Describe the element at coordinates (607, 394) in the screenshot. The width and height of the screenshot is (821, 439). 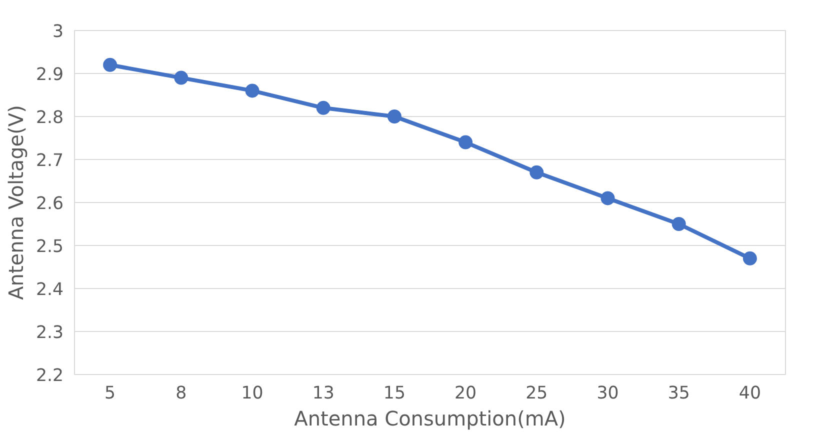
I see `x-tick-label: 30` at that location.